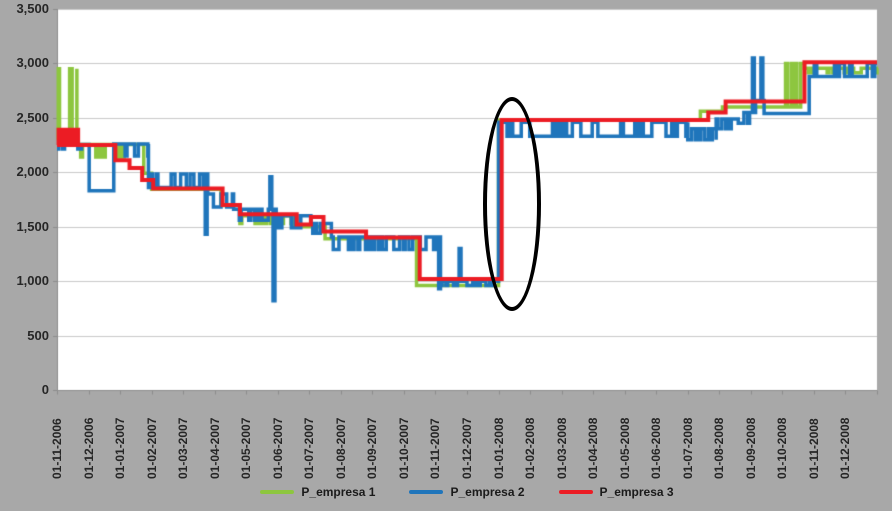  I want to click on x-axis-tick-label: 01-12-2007, so click(467, 448).